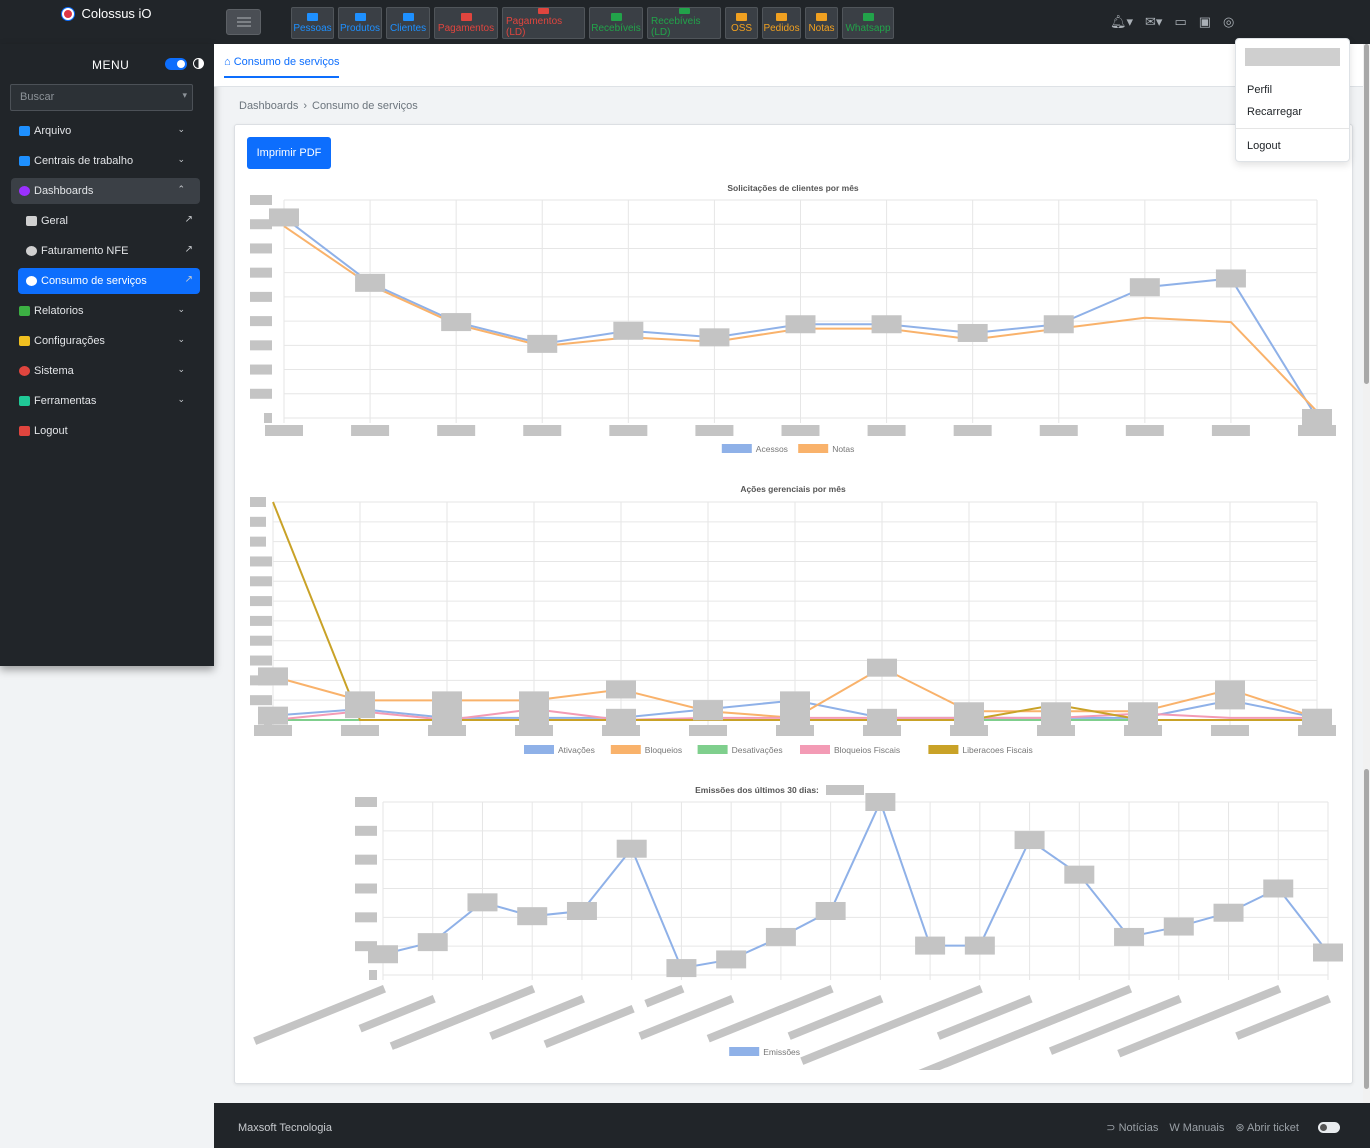 Image resolution: width=1370 pixels, height=1148 pixels. I want to click on legend-label: Bloqueios Fiscais, so click(867, 750).